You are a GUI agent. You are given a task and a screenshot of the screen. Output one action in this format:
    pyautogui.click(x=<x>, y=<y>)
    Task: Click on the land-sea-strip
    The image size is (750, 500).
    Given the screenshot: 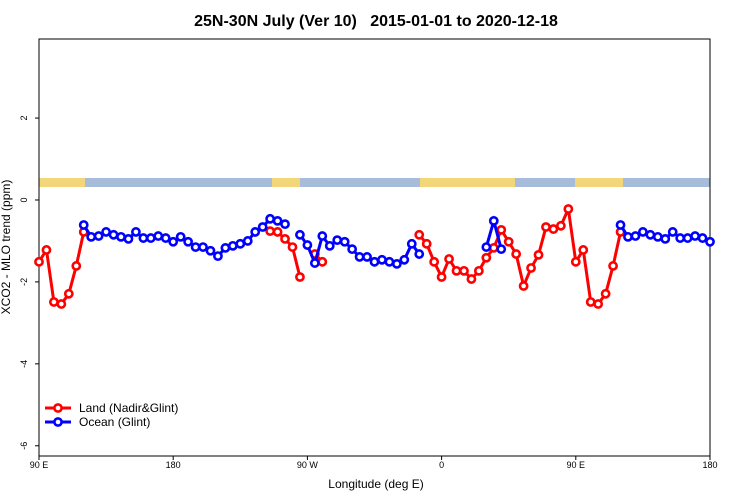 What is the action you would take?
    pyautogui.click(x=374, y=182)
    